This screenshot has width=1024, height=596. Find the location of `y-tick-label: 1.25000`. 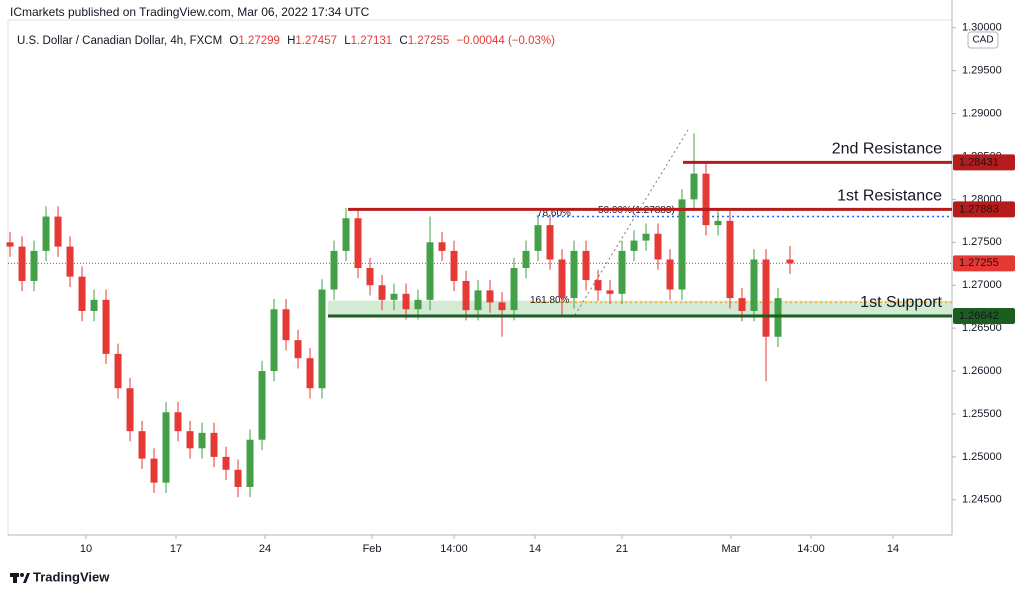

y-tick-label: 1.25000 is located at coordinates (982, 457).